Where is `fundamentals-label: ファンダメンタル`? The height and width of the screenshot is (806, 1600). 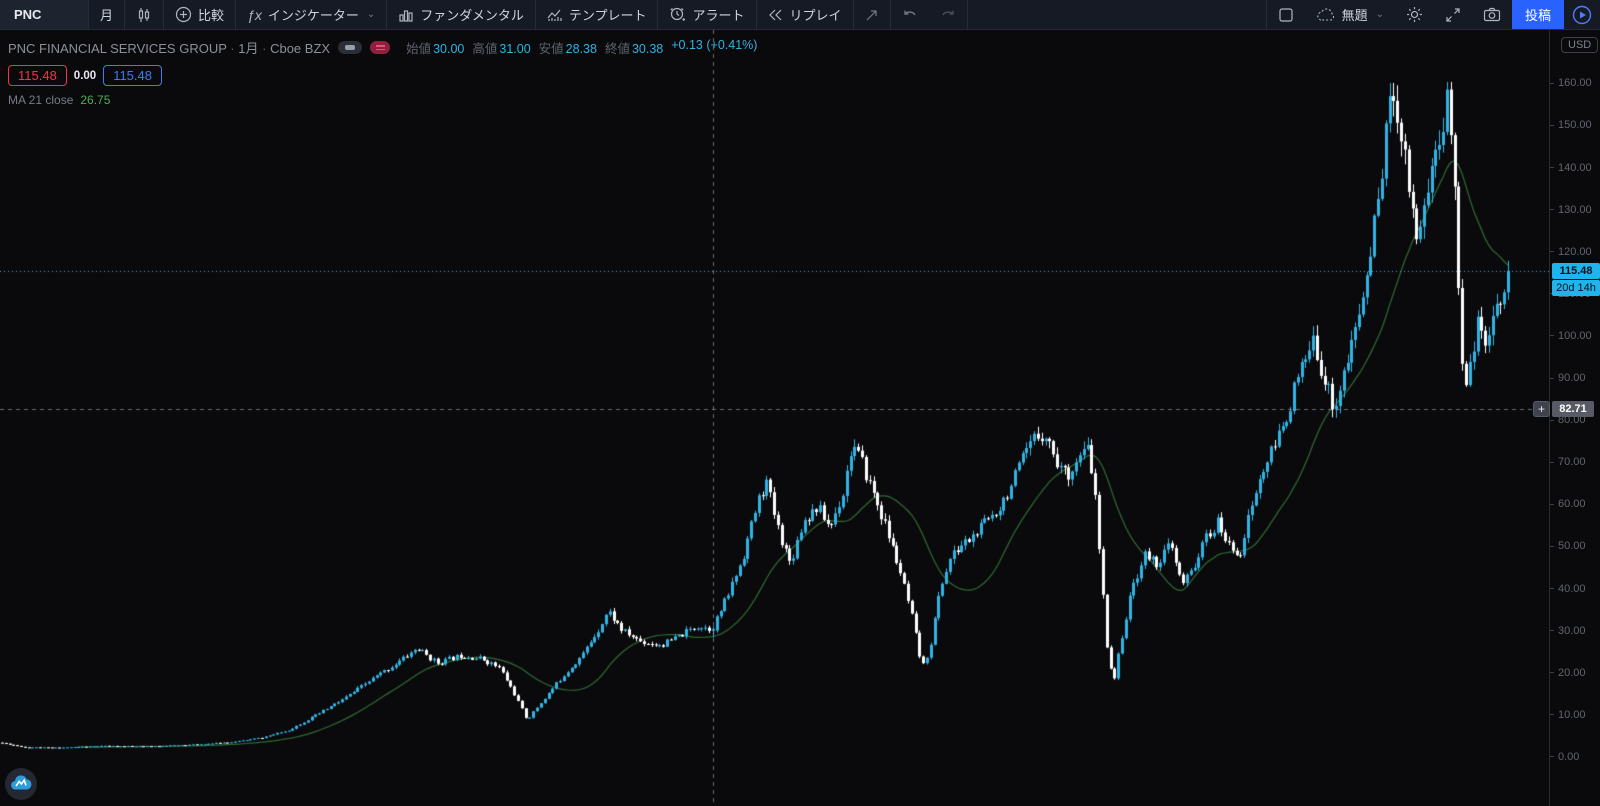
fundamentals-label: ファンダメンタル is located at coordinates (472, 15).